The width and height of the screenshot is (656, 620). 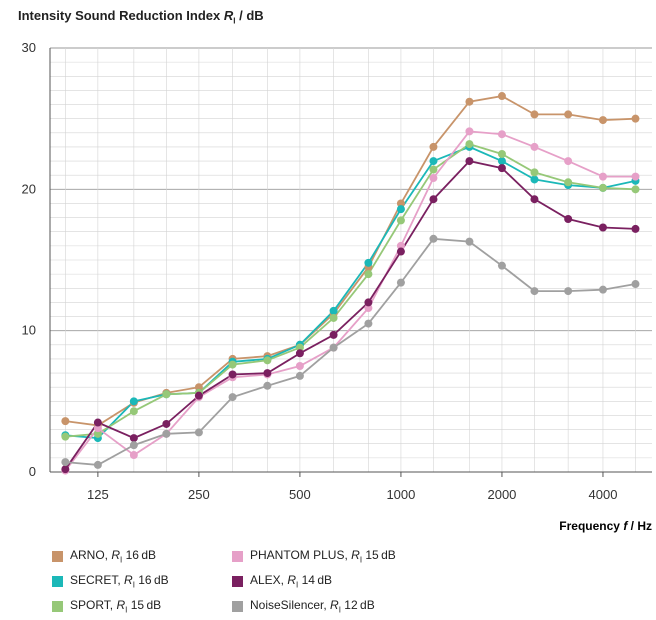 What do you see at coordinates (29, 188) in the screenshot?
I see `y-tick-label: 20` at bounding box center [29, 188].